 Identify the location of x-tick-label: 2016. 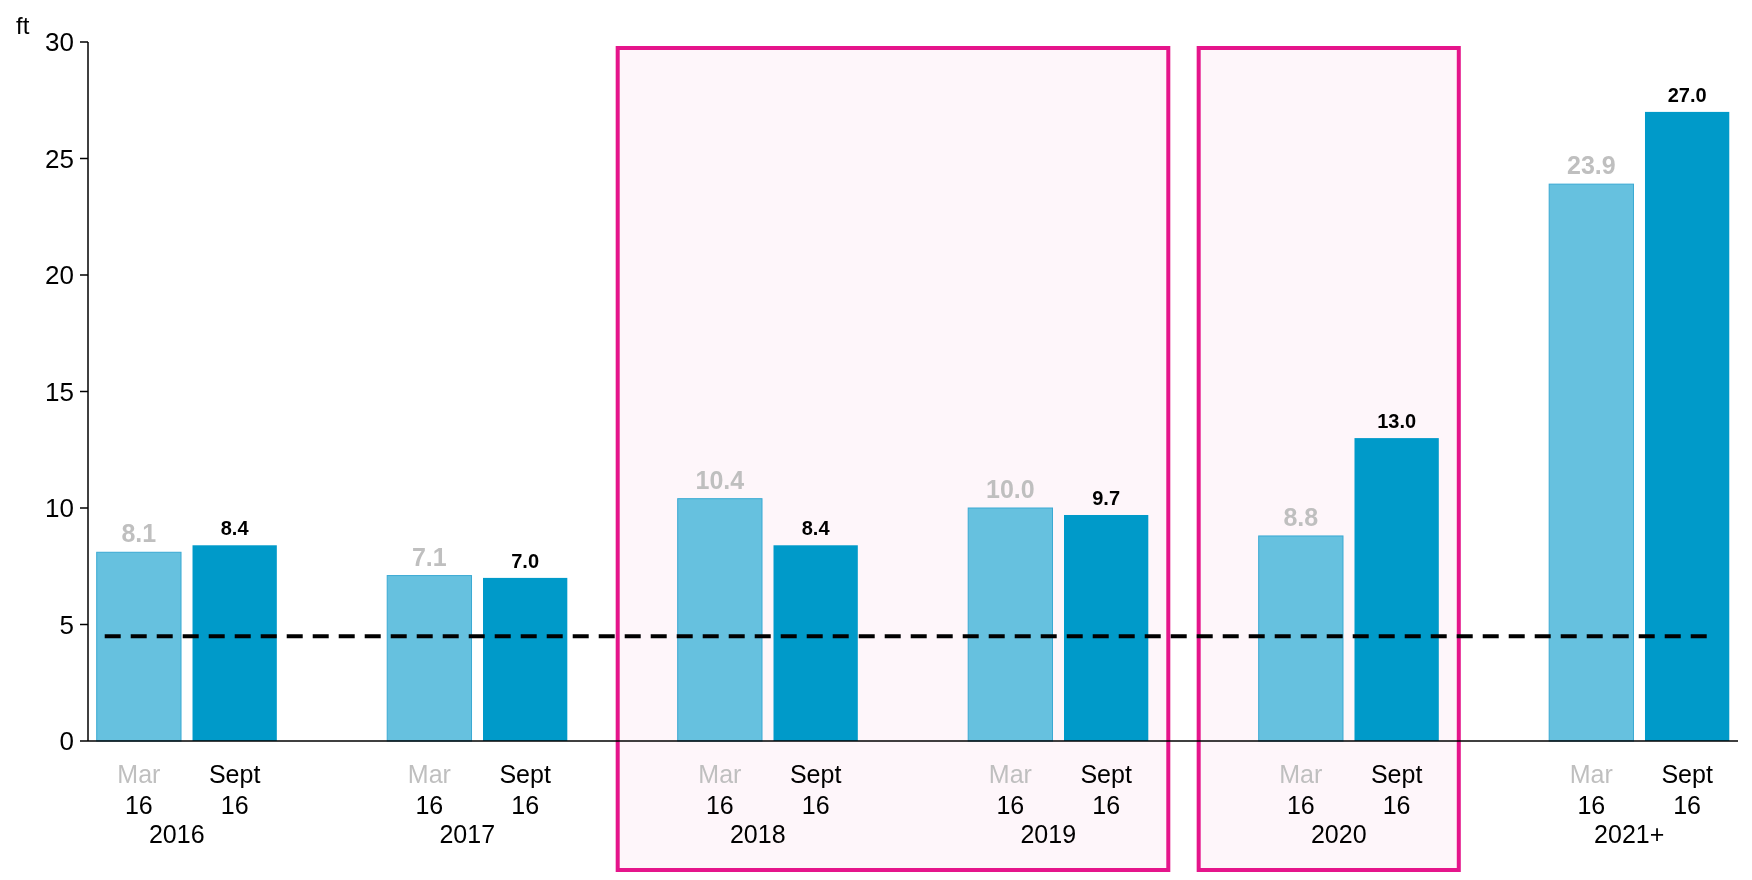
(176, 834).